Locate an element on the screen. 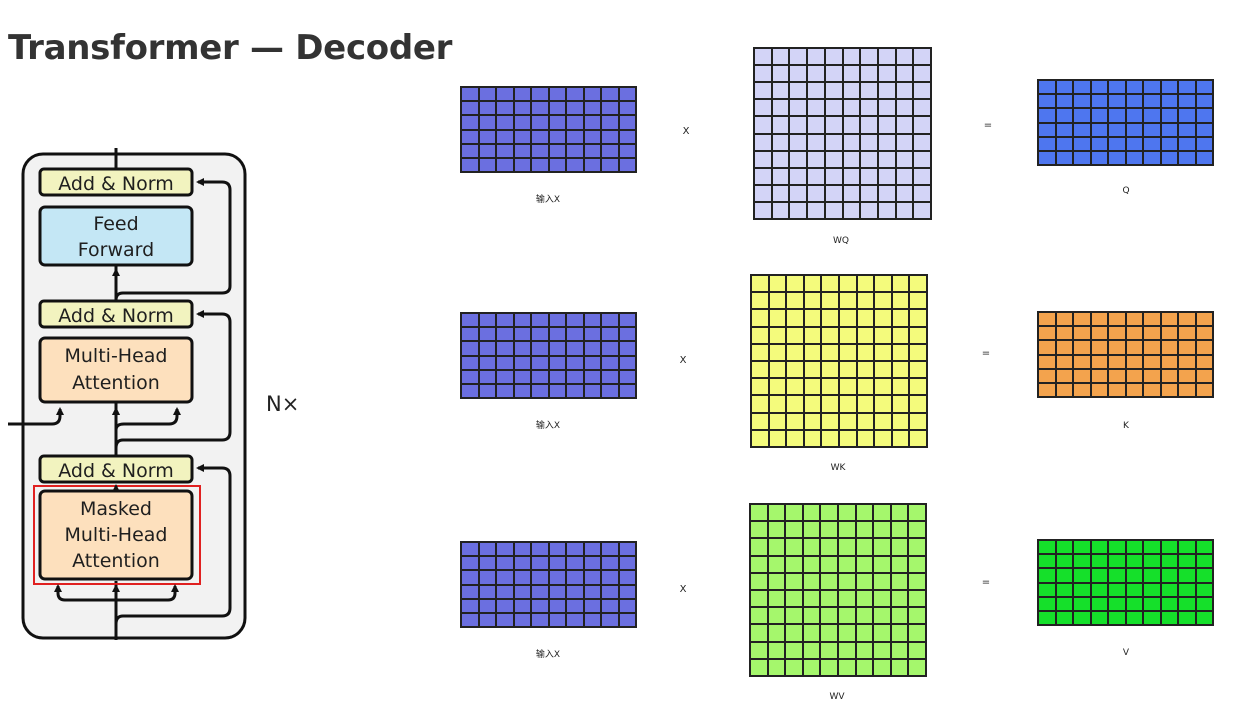 Image resolution: width=1257 pixels, height=706 pixels. mha-line2: Attention is located at coordinates (116, 383).